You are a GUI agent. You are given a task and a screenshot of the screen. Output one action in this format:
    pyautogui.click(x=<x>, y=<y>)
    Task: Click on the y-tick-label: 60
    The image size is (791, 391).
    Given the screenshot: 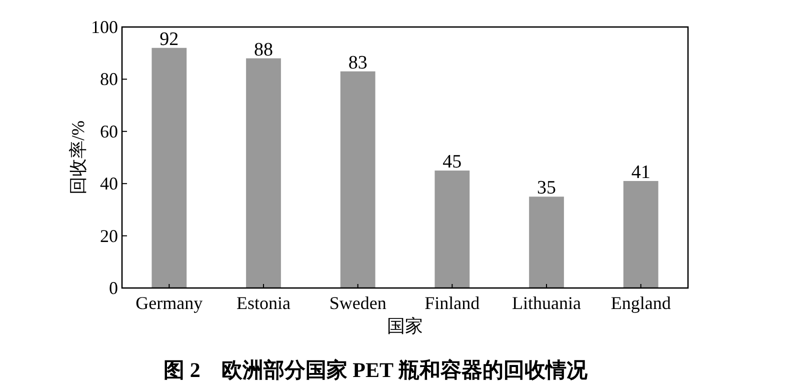 What is the action you would take?
    pyautogui.click(x=109, y=131)
    